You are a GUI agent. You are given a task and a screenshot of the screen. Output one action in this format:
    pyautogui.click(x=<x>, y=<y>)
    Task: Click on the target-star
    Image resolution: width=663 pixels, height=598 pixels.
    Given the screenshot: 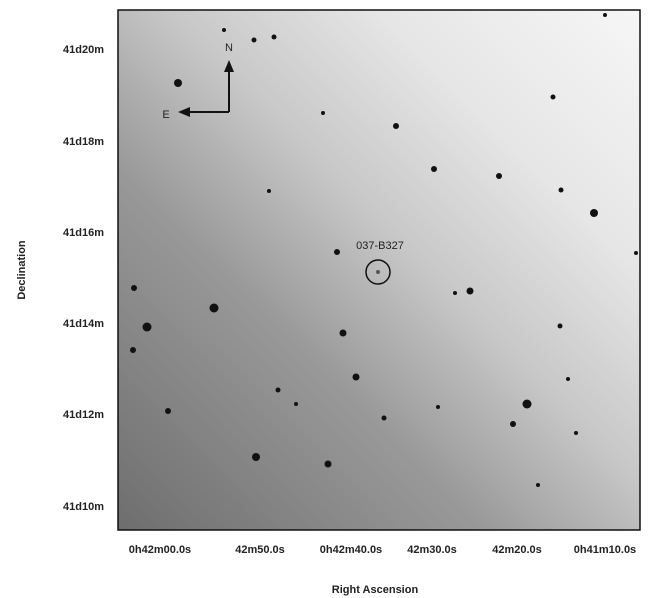 What is the action you would take?
    pyautogui.click(x=378, y=272)
    